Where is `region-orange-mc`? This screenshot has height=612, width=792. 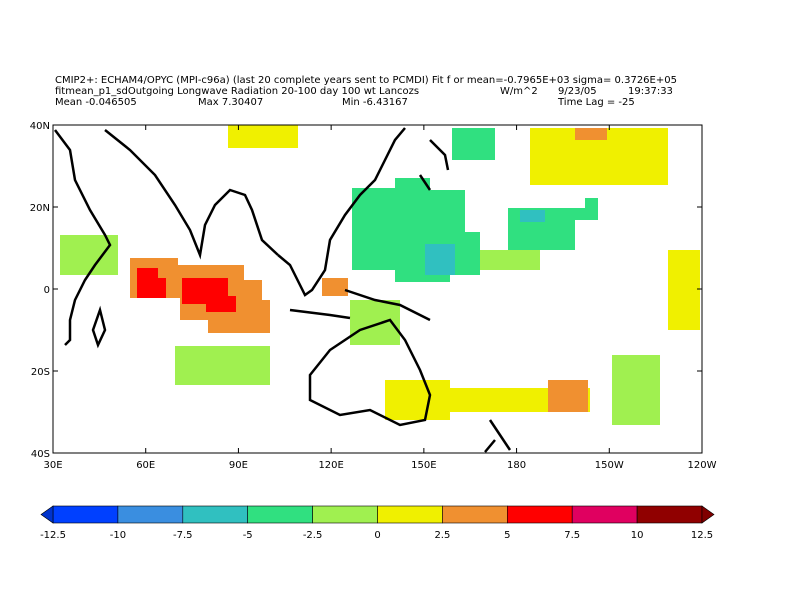
region-orange-mc is located at coordinates (335, 287).